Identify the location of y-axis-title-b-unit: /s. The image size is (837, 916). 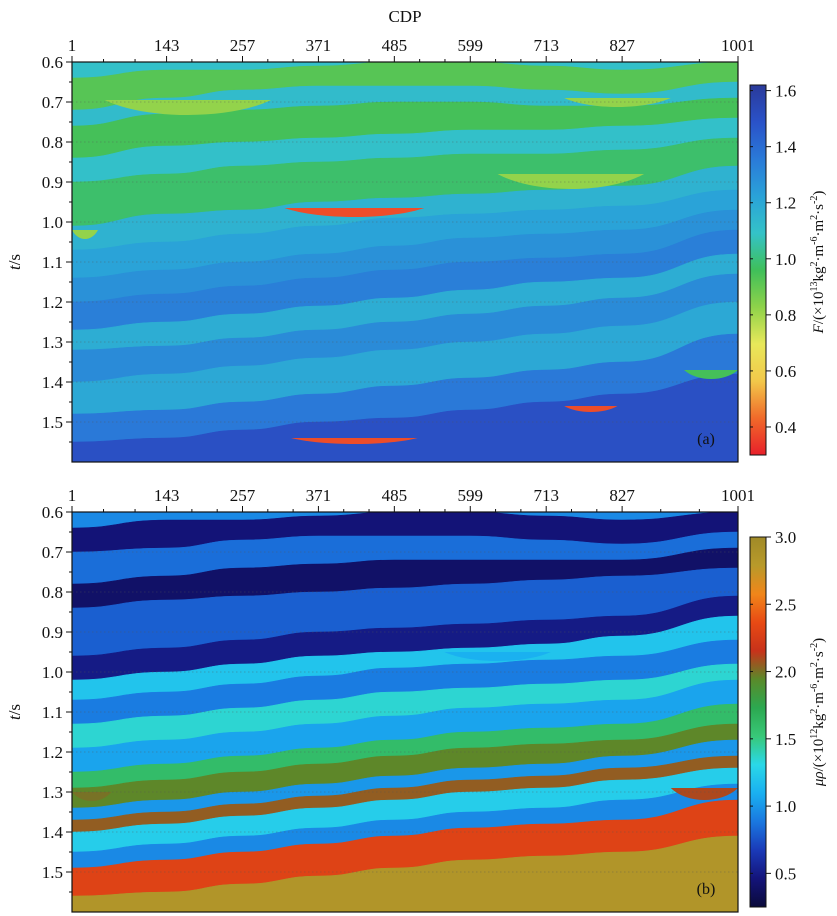
(14, 709).